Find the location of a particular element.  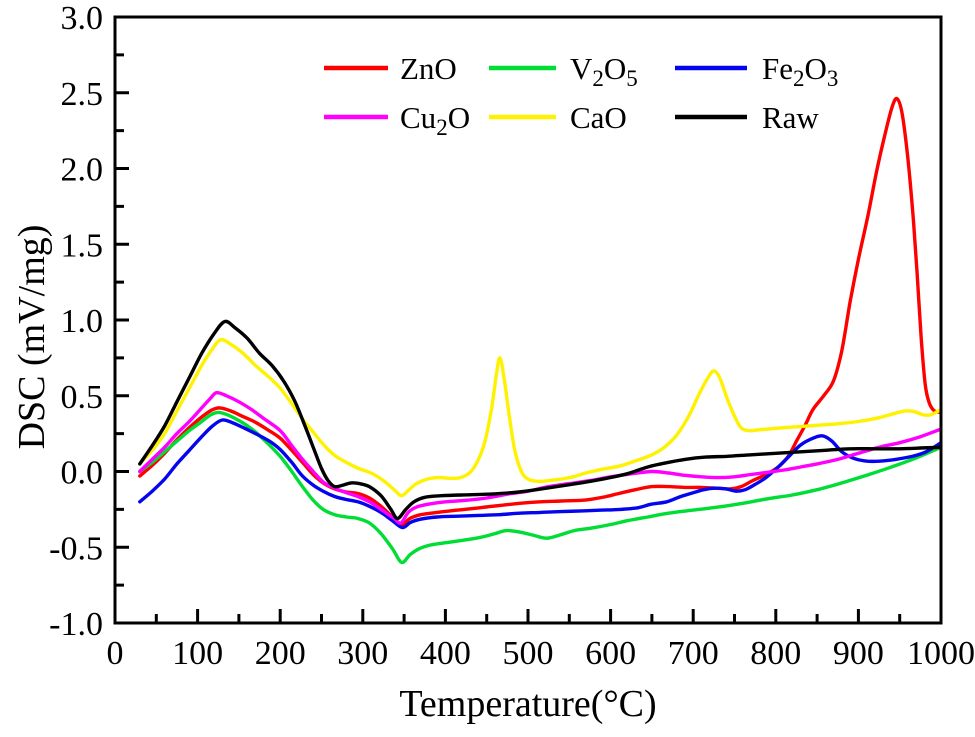

x-tick-label: 200 is located at coordinates (280, 653).